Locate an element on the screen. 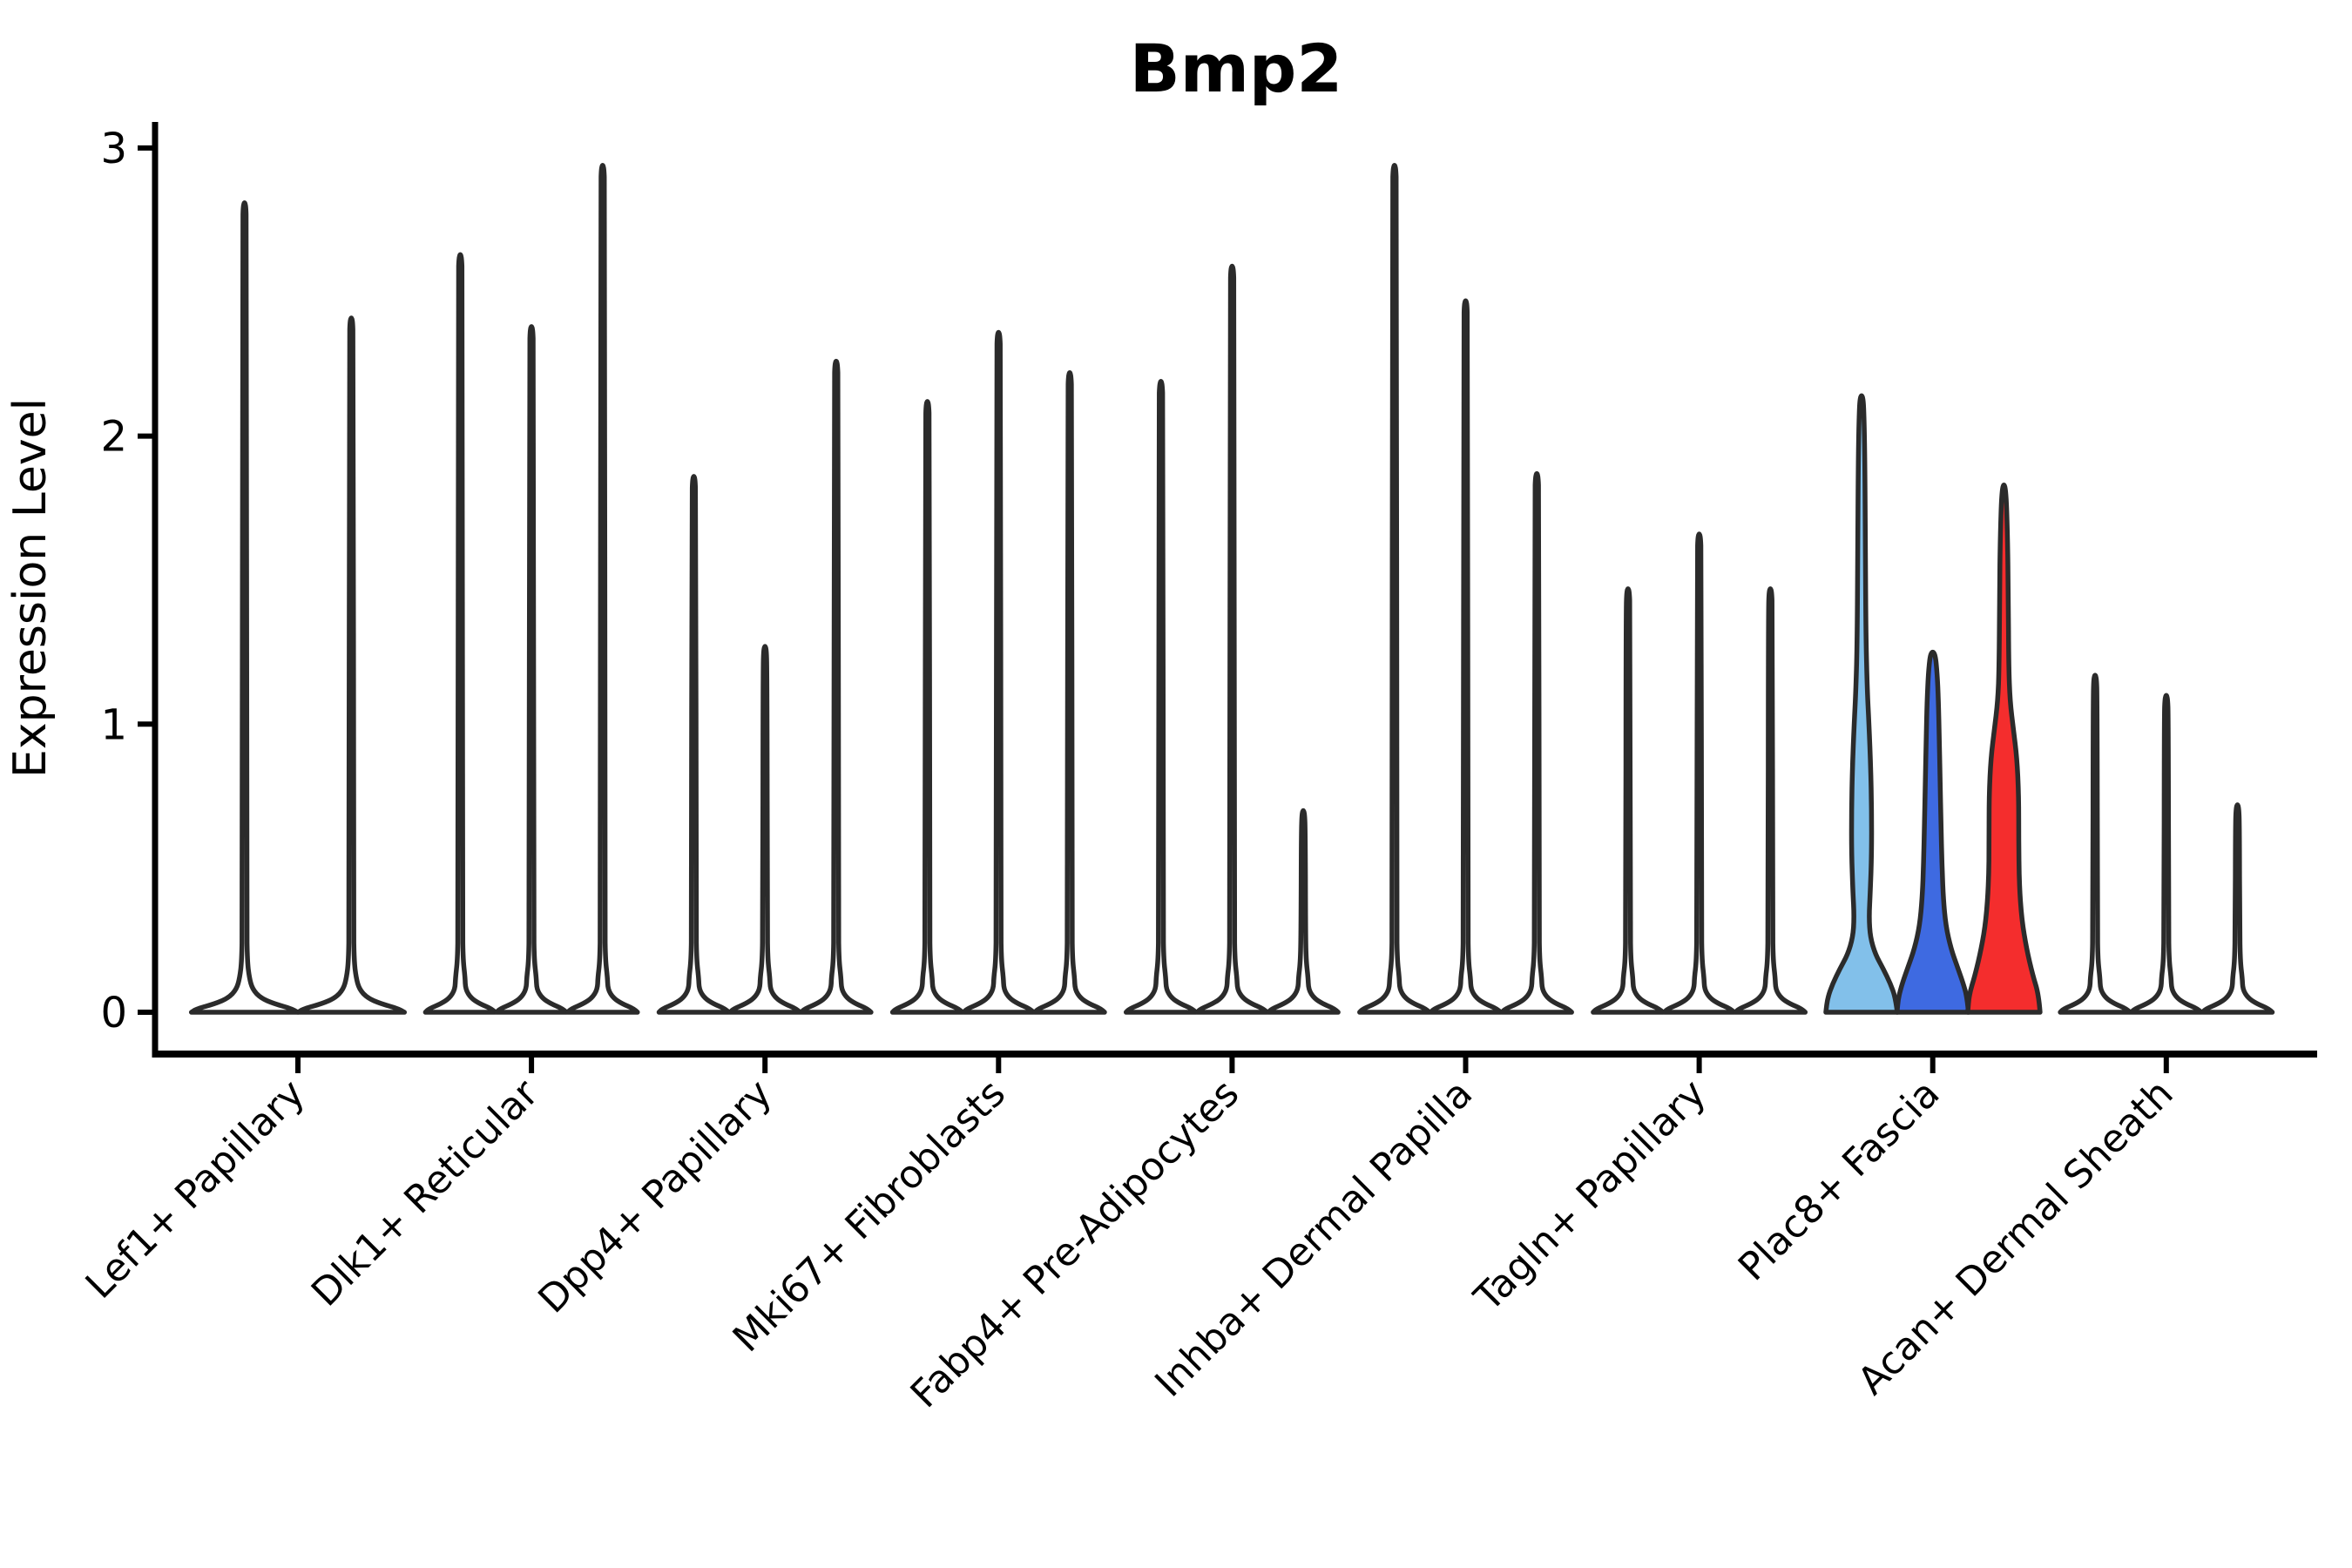 This screenshot has width=2352, height=1568. chart-title: Bmp2 is located at coordinates (1236, 68).